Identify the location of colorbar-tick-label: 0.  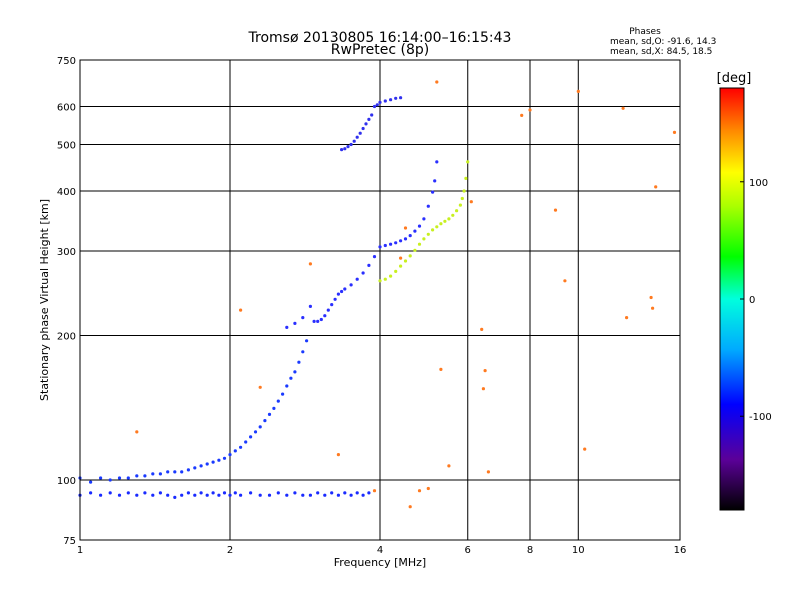
(752, 300).